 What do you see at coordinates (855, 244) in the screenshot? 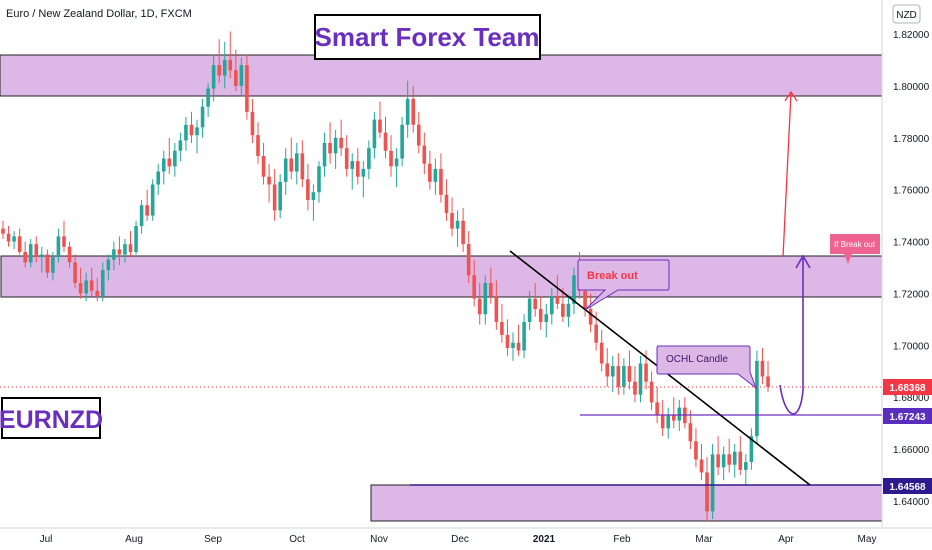
I see `if-breakout-flag-text: If Break out` at bounding box center [855, 244].